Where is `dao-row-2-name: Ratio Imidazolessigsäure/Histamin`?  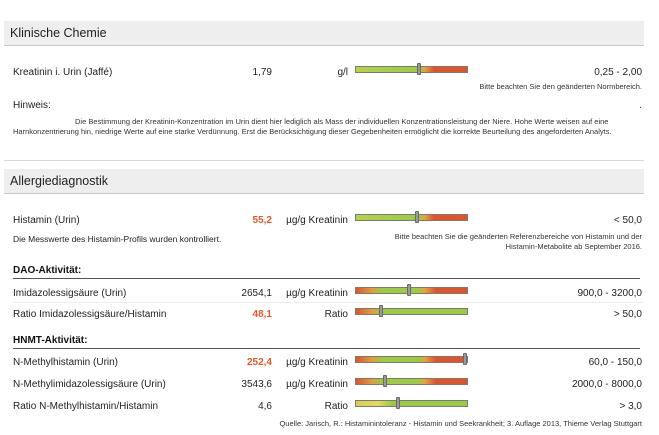 dao-row-2-name: Ratio Imidazolessigsäure/Histamin is located at coordinates (90, 314).